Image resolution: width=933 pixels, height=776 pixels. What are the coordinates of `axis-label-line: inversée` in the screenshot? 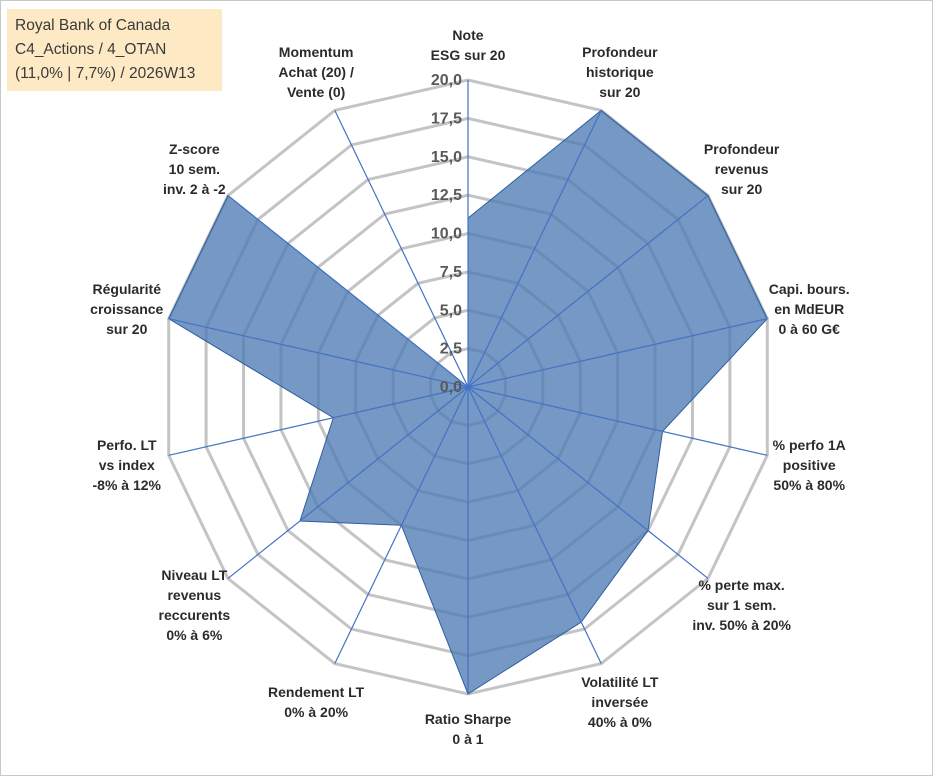 It's located at (620, 702).